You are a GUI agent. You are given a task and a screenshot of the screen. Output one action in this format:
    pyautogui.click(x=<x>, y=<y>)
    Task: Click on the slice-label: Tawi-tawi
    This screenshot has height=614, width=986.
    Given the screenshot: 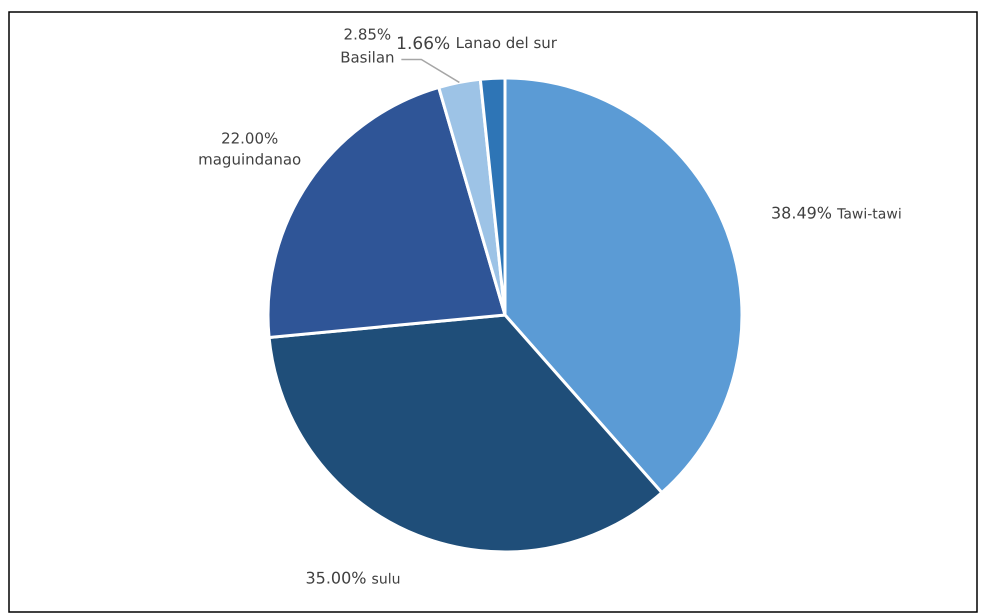 What is the action you would take?
    pyautogui.click(x=869, y=214)
    